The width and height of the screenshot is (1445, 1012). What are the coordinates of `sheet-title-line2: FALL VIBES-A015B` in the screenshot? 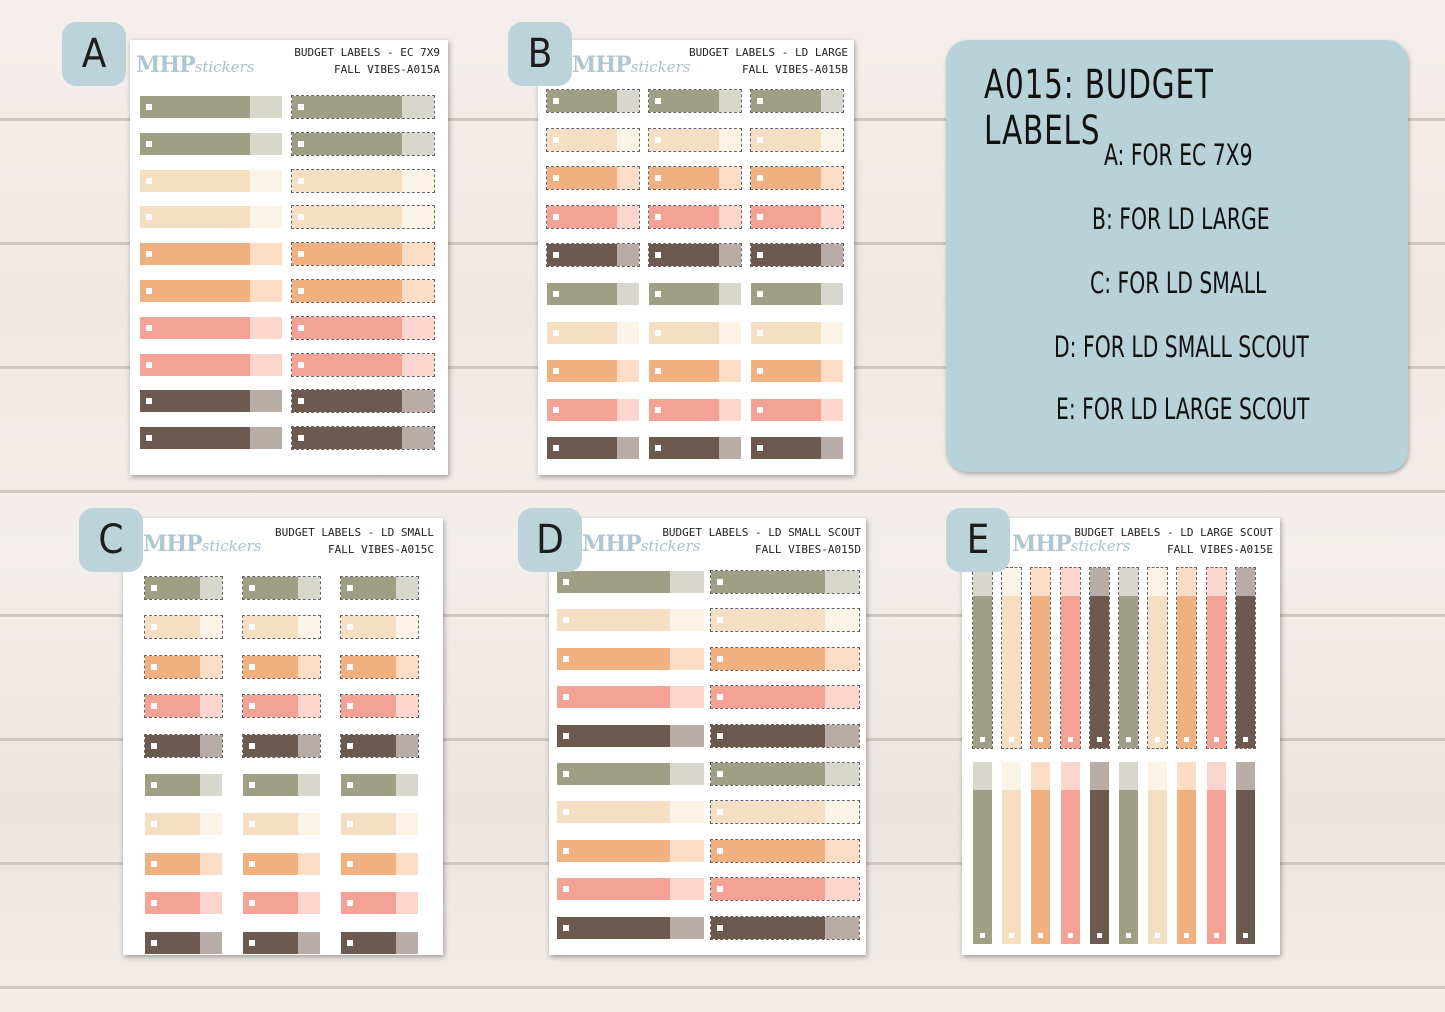 It's located at (795, 69).